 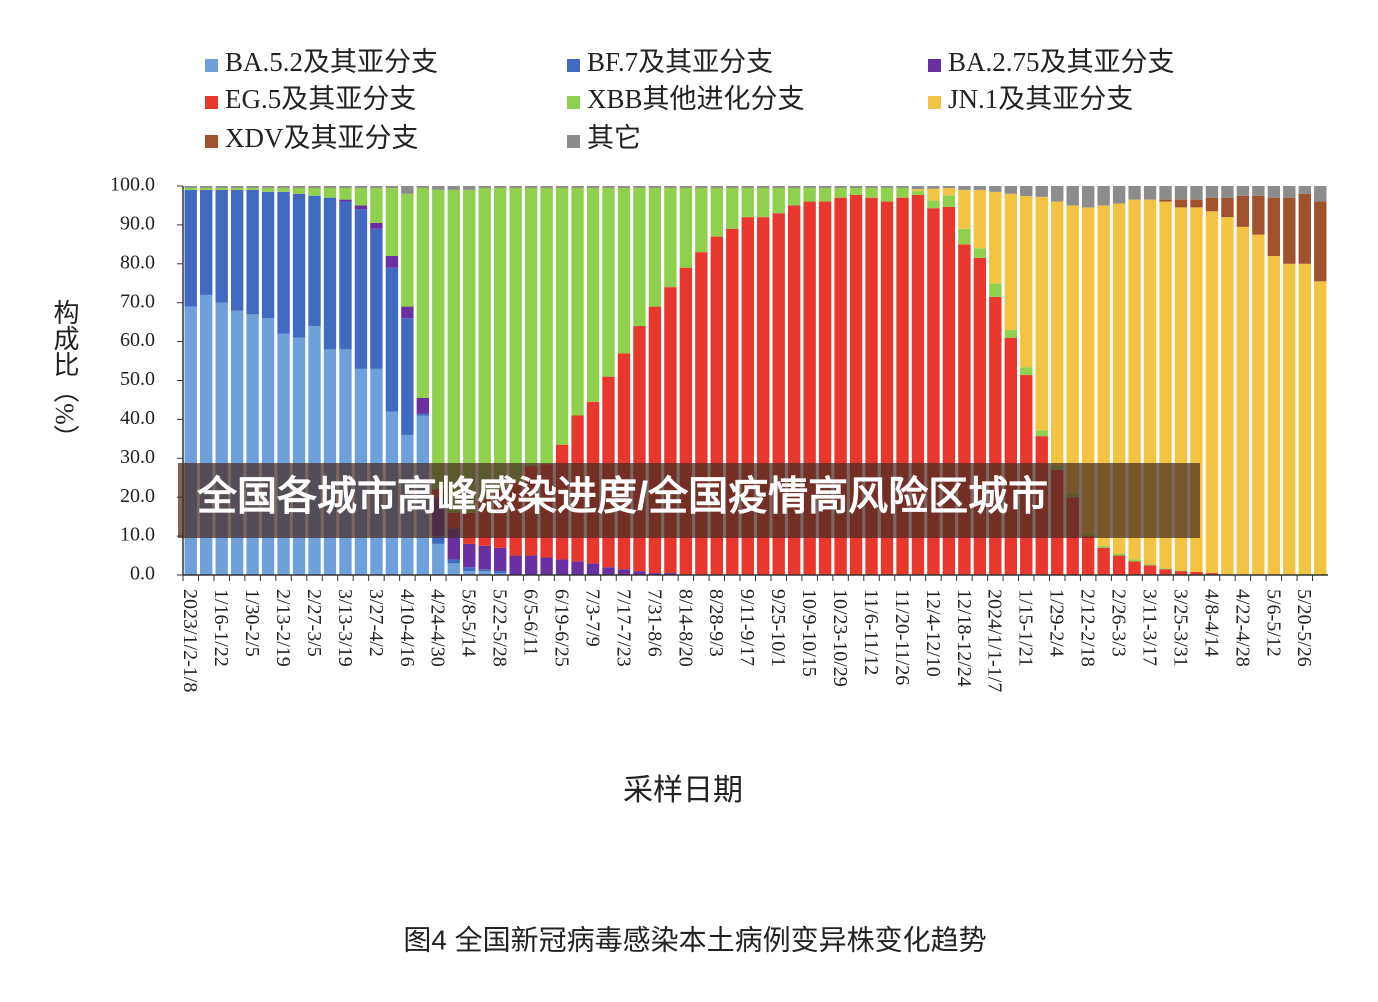 I want to click on legend-label: JN.1及其亚分支, so click(x=1040, y=99).